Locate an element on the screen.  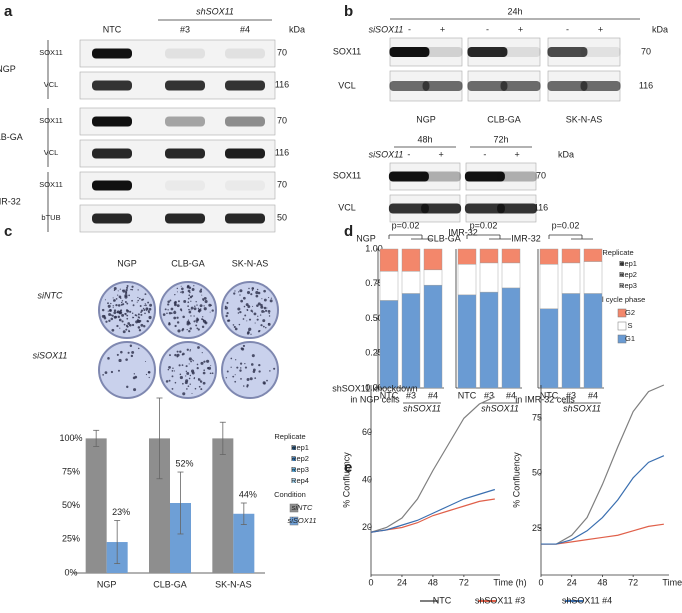
x-tick-label: 24 is located at coordinates (572, 582).